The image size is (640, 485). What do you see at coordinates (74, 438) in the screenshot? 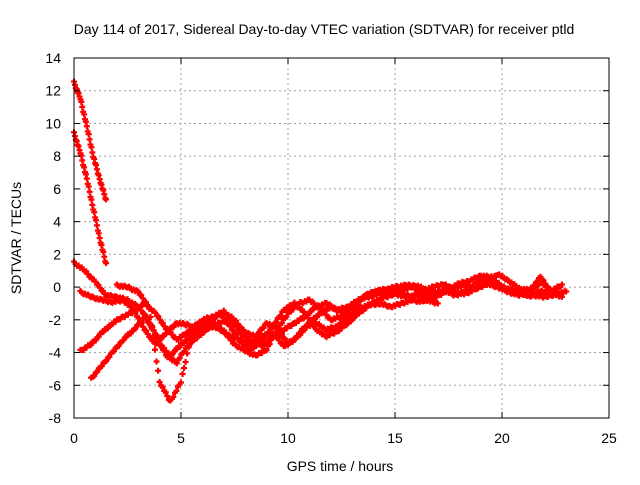
I see `x-tick-label: 0` at bounding box center [74, 438].